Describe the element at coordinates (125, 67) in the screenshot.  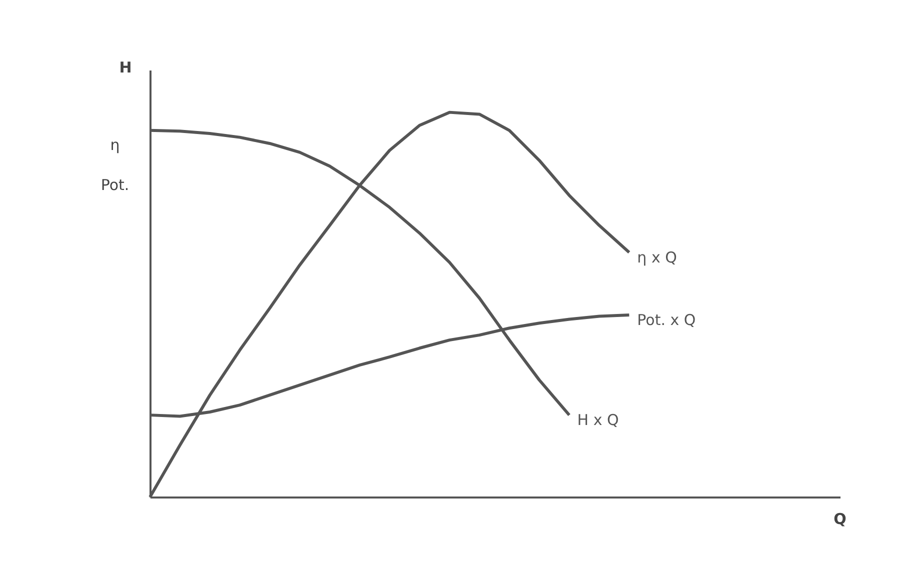
I see `y-axis-title: H` at that location.